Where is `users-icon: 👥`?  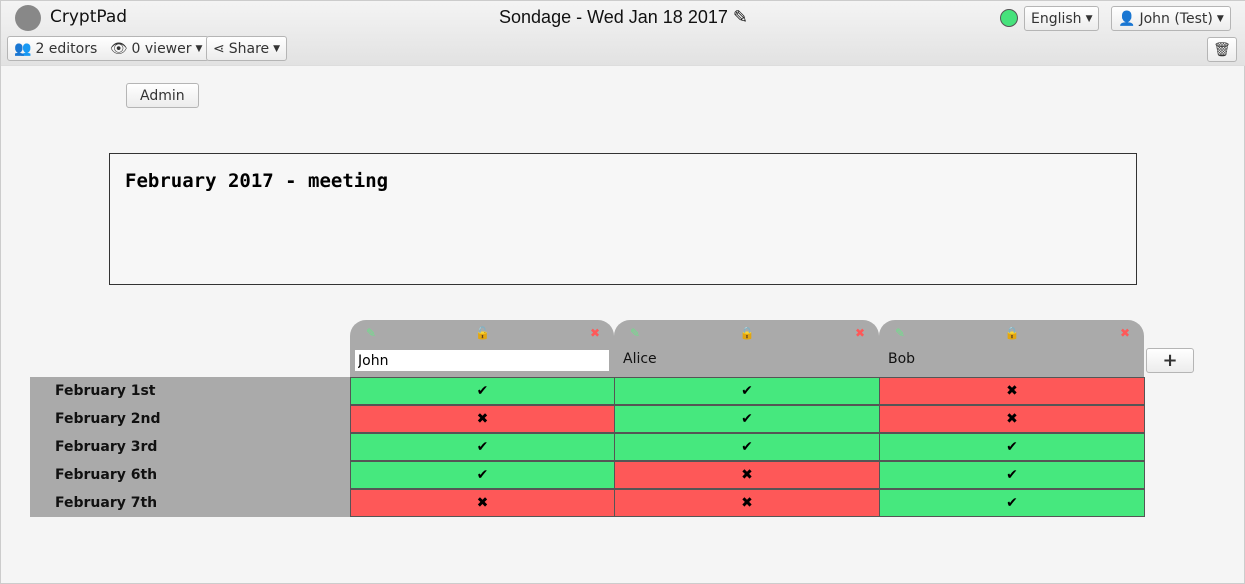
users-icon: 👥 is located at coordinates (23, 48).